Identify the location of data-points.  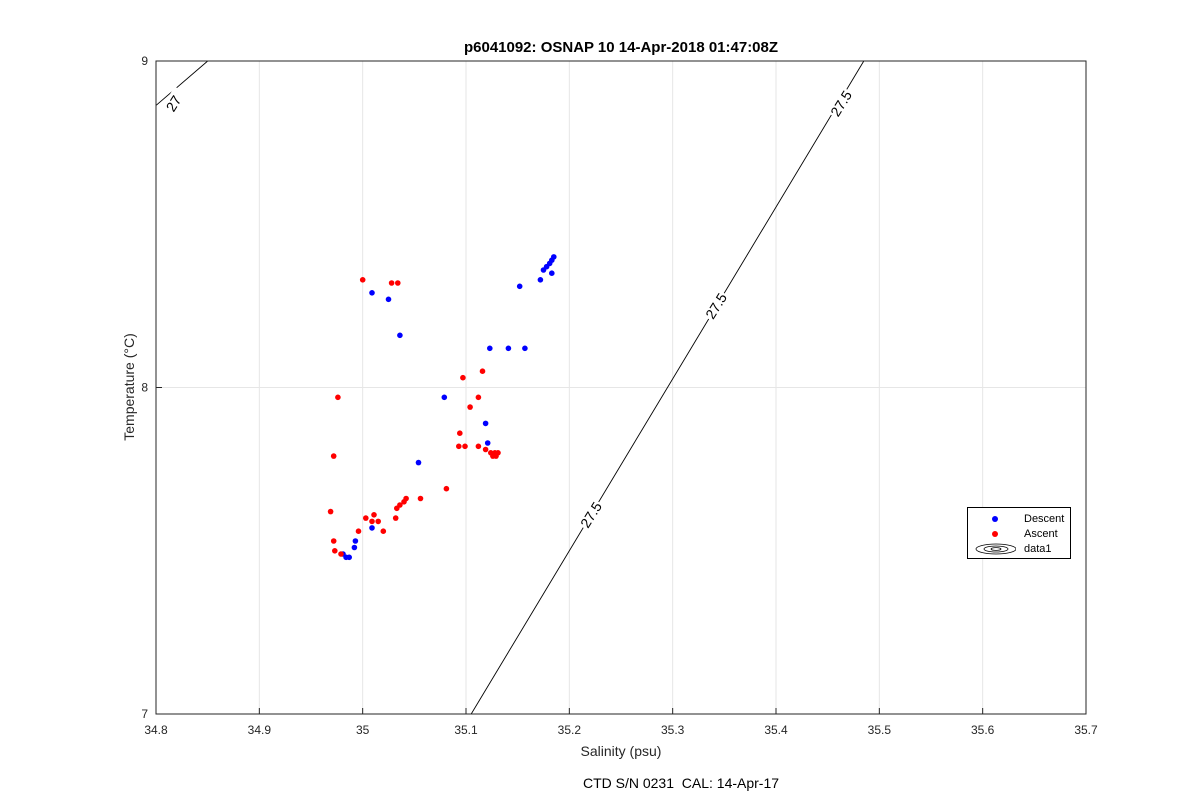
(442, 407).